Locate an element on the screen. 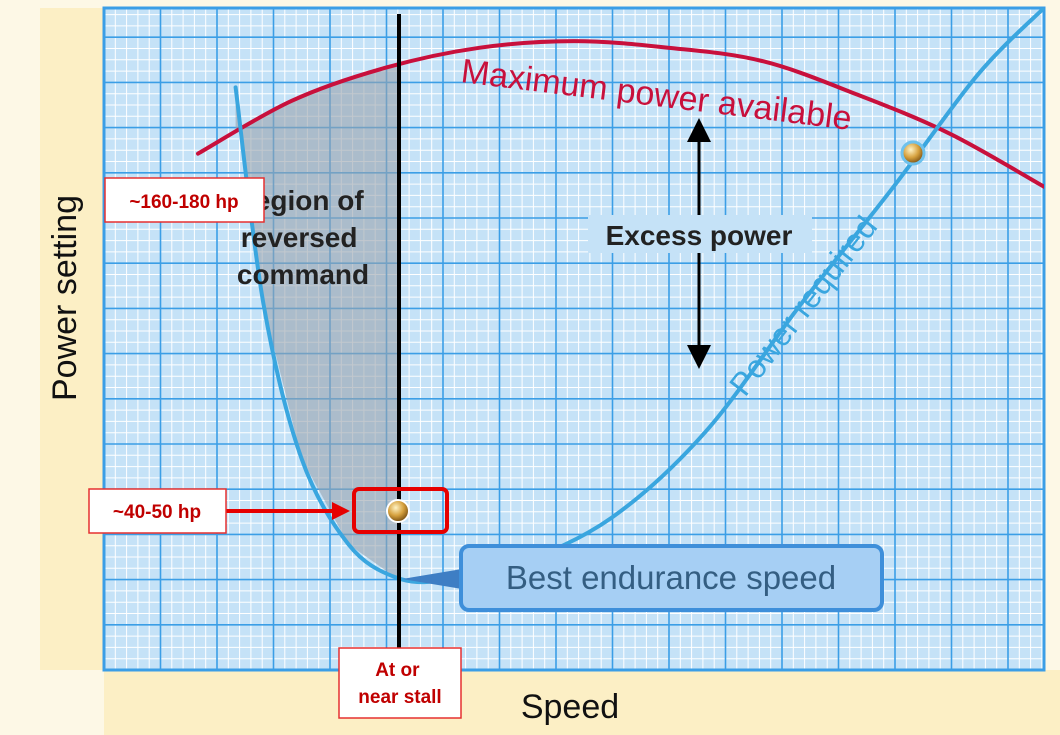  stall-annotation-line-1: At or is located at coordinates (397, 670).